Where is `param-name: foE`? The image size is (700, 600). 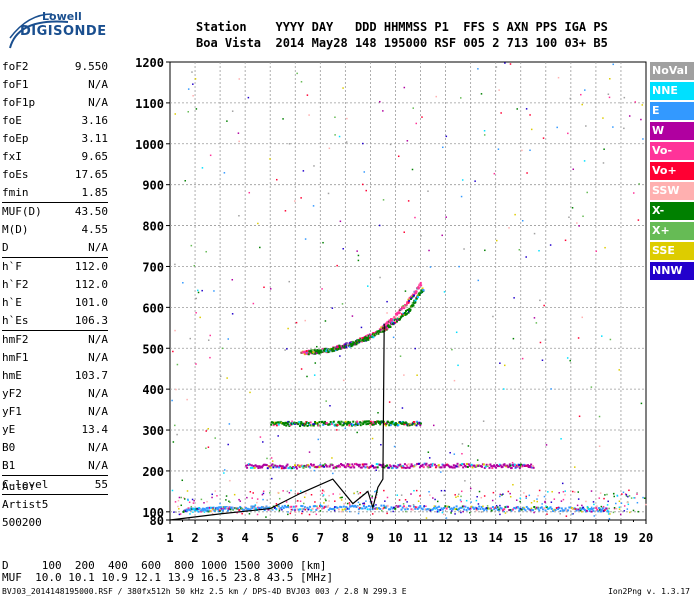 param-name: foE is located at coordinates (12, 120).